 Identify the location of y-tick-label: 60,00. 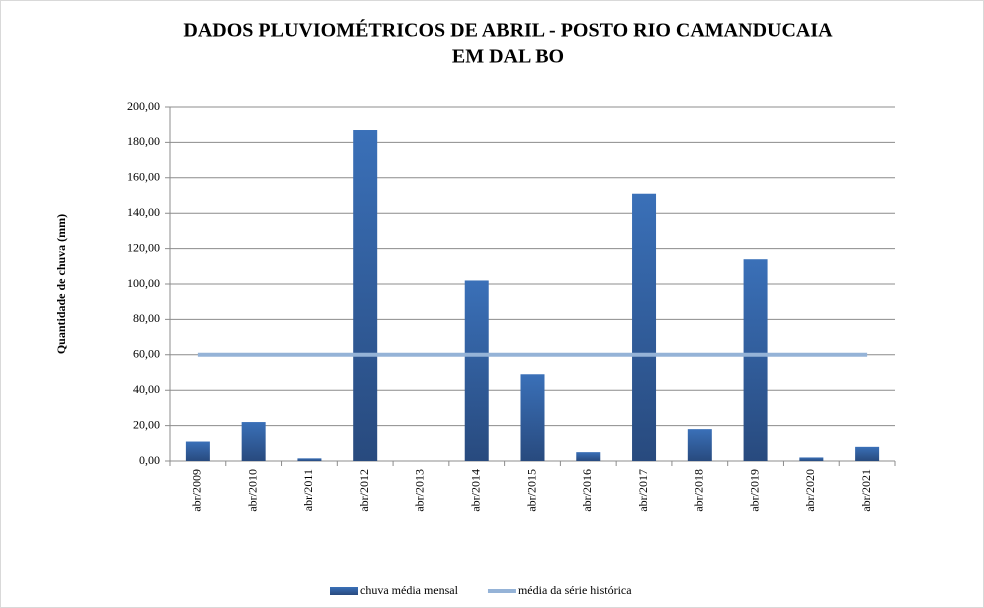
(146, 354).